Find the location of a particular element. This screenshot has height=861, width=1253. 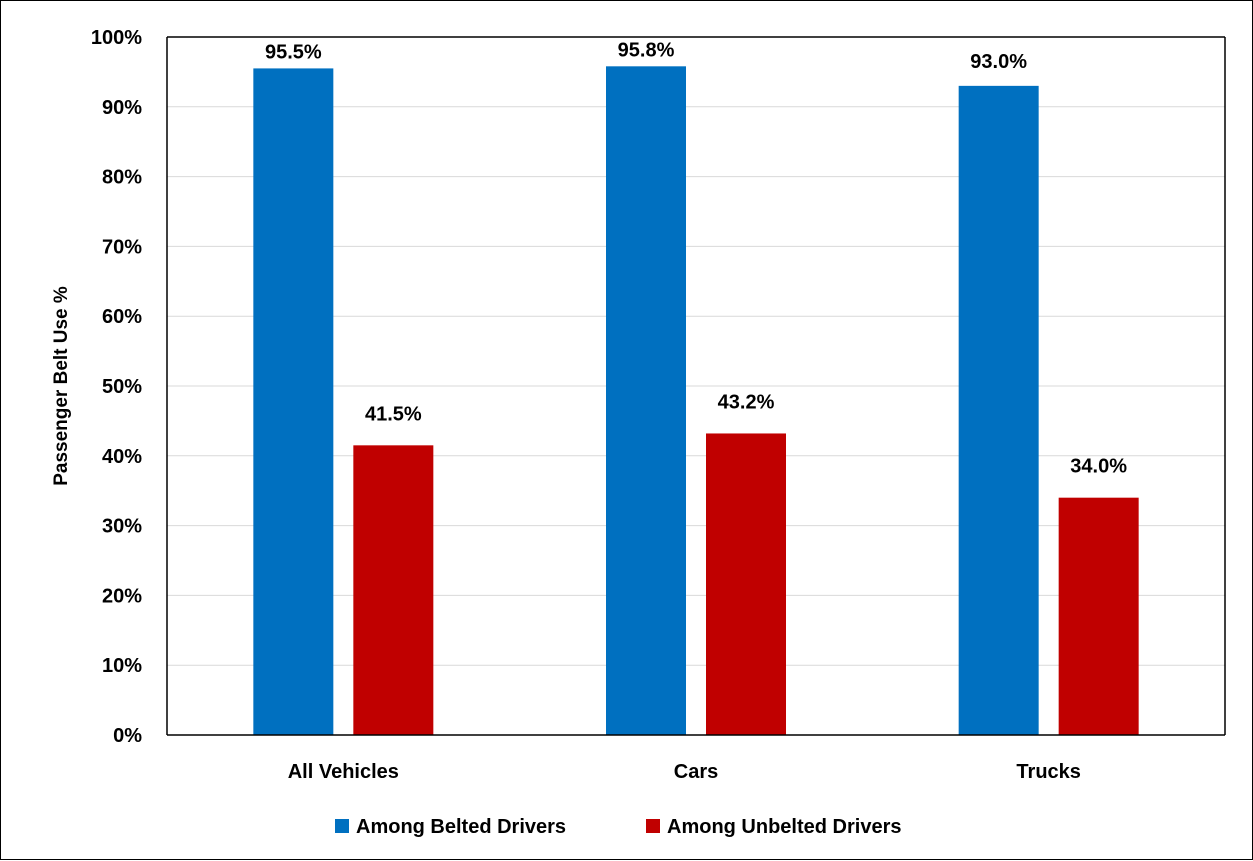

data-label: 41.5% is located at coordinates (393, 414).